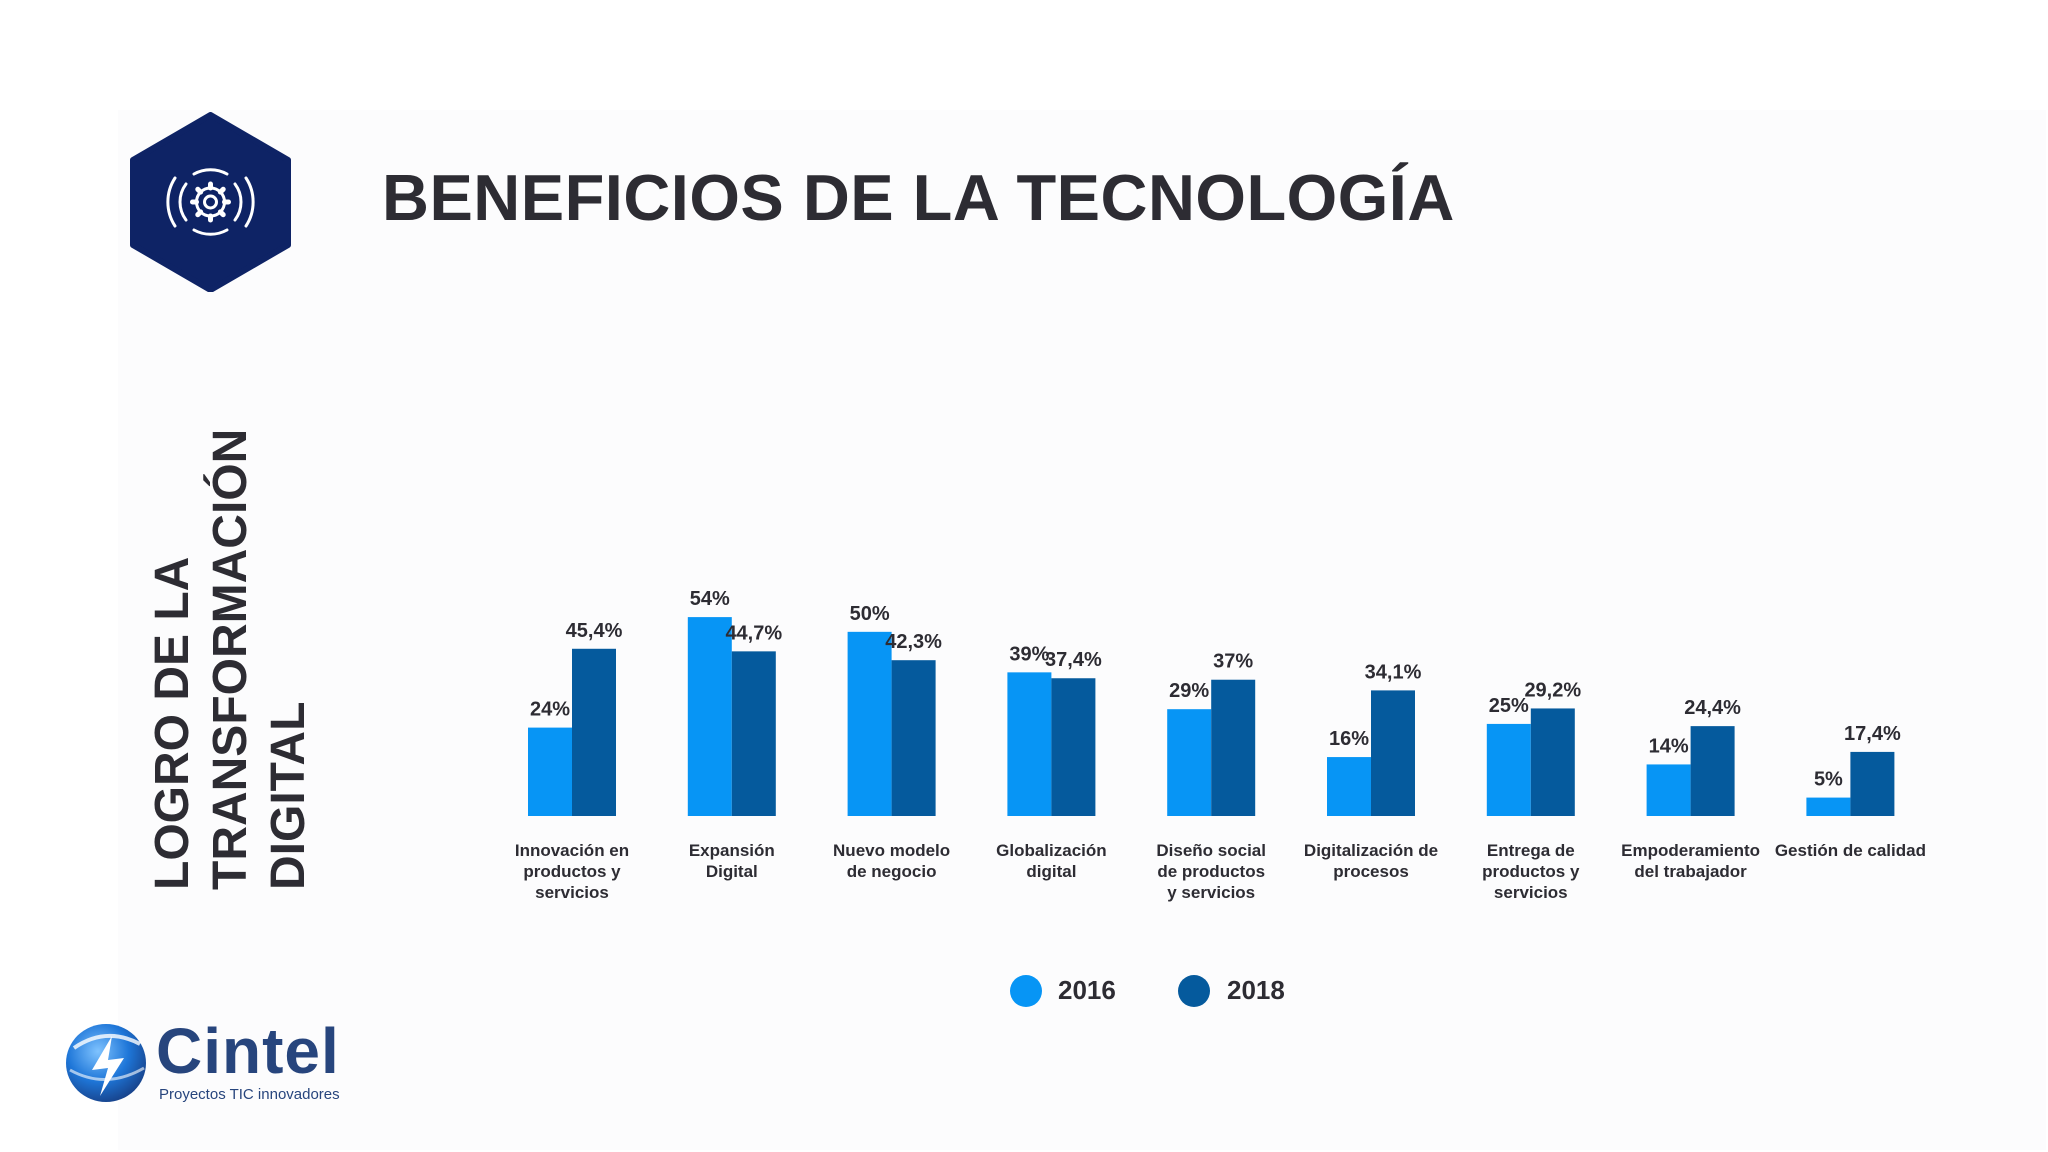  What do you see at coordinates (1189, 691) in the screenshot?
I see `bar-value-label: 29%` at bounding box center [1189, 691].